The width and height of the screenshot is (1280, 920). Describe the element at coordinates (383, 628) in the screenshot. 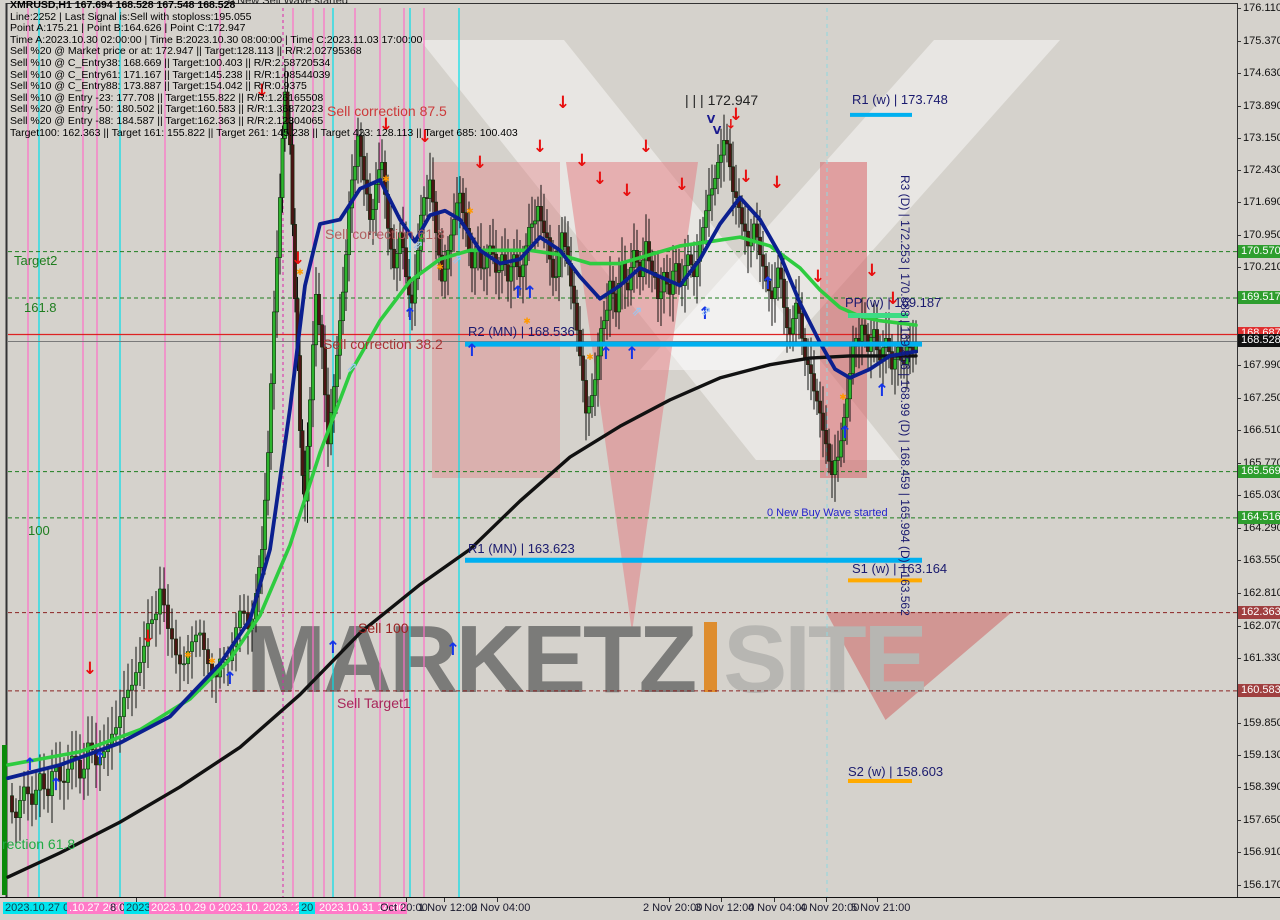

I see `annotation-sell-100: Sell 100` at that location.